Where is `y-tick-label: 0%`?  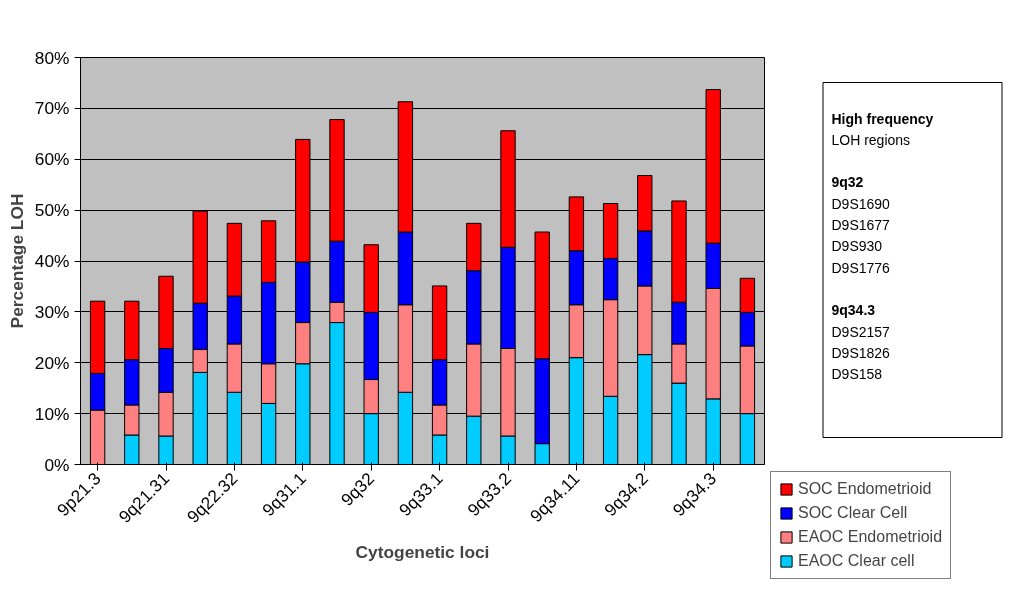 y-tick-label: 0% is located at coordinates (57, 464).